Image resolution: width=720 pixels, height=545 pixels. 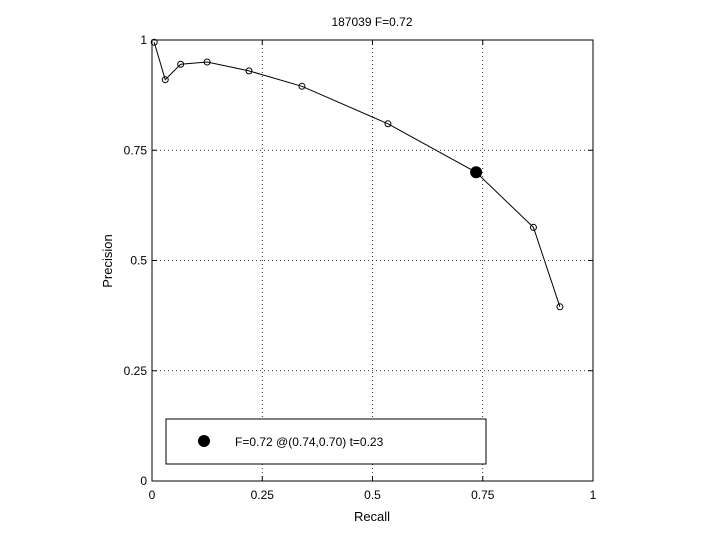 What do you see at coordinates (204, 441) in the screenshot?
I see `legend-marker` at bounding box center [204, 441].